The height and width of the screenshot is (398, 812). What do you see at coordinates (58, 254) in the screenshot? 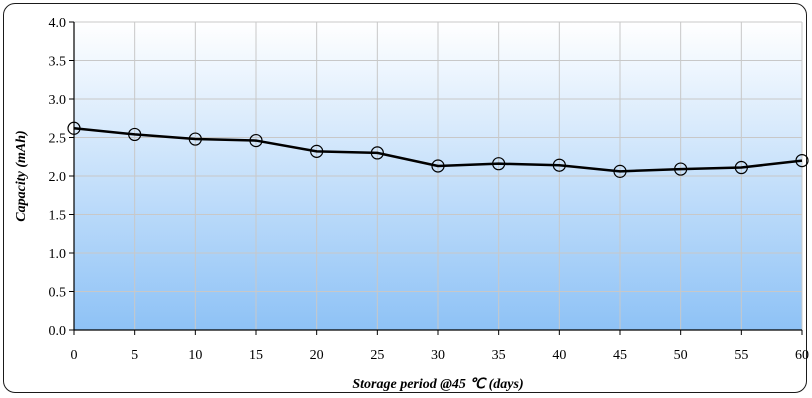
I see `y-tick-label: 1.0` at bounding box center [58, 254].